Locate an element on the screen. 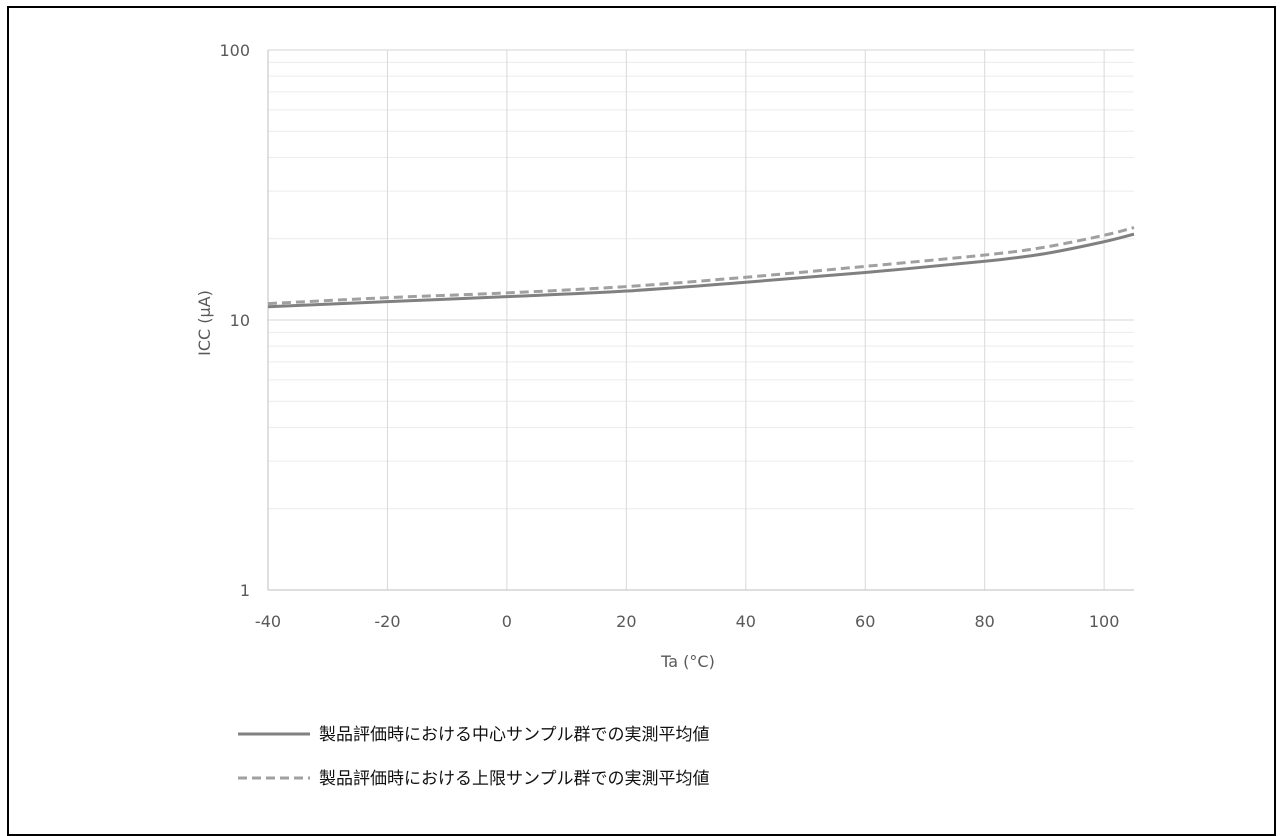  x-tick-label: 60 is located at coordinates (865, 621).